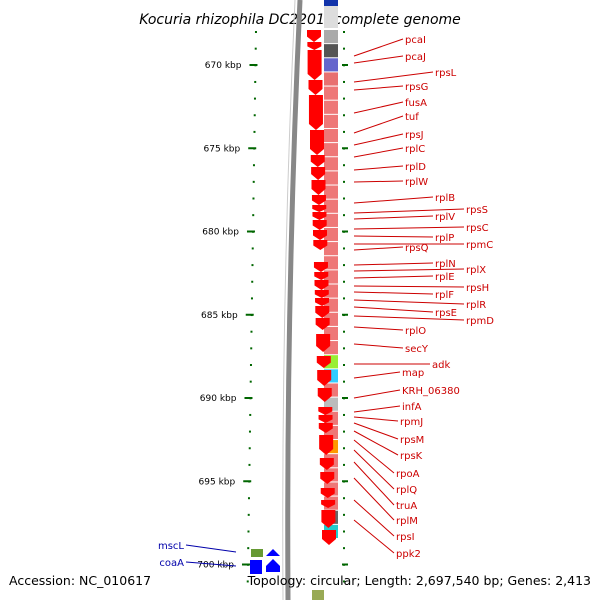  What do you see at coordinates (415, 57) in the screenshot?
I see `gene-label-pcaJ: pcaJ` at bounding box center [415, 57].